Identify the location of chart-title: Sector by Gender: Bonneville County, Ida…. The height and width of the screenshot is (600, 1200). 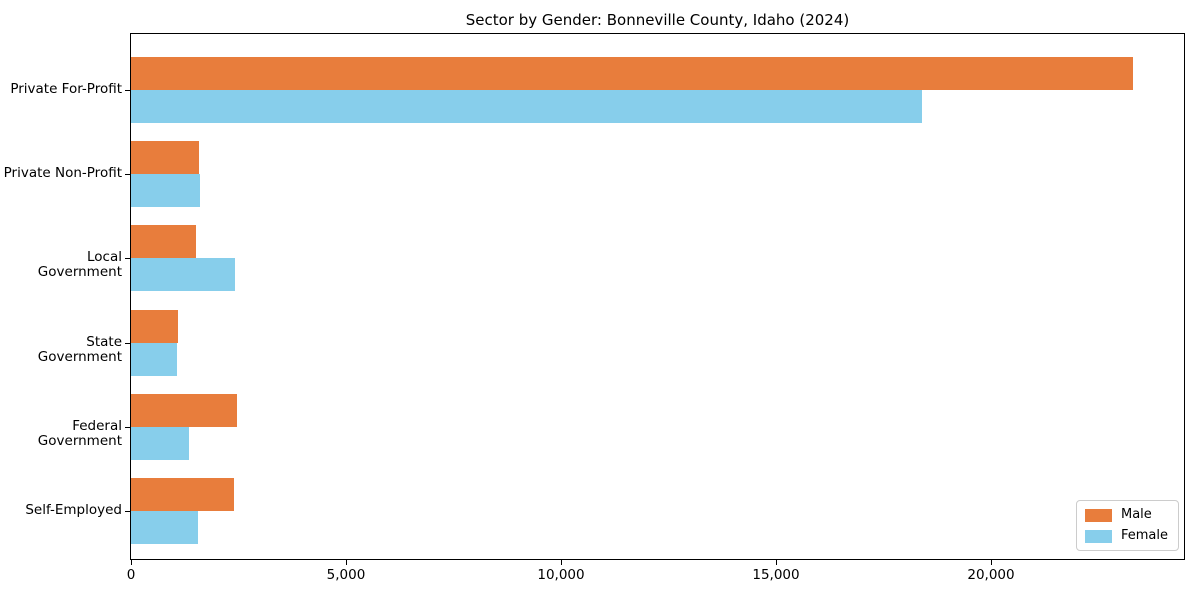
(657, 20).